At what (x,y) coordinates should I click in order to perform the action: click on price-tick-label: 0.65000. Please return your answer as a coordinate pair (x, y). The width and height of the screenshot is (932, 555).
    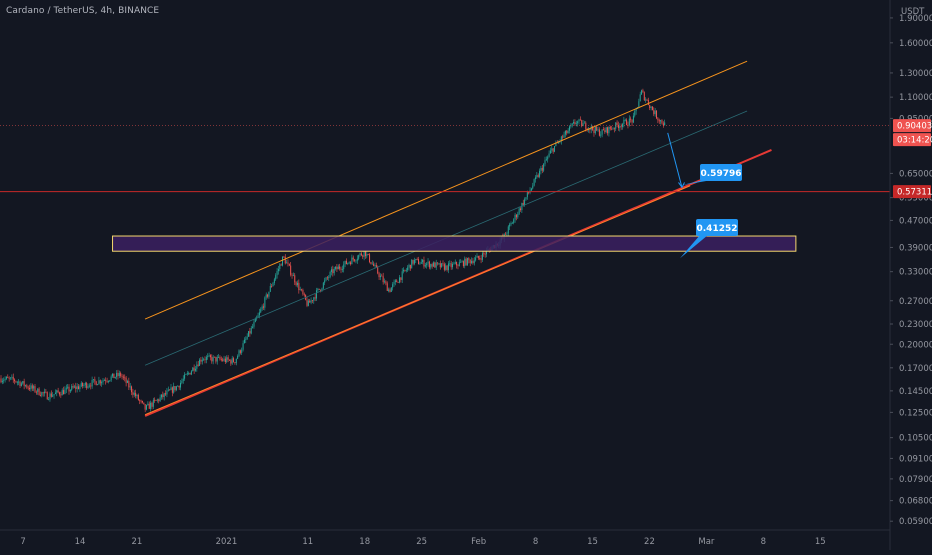
    Looking at the image, I should click on (915, 174).